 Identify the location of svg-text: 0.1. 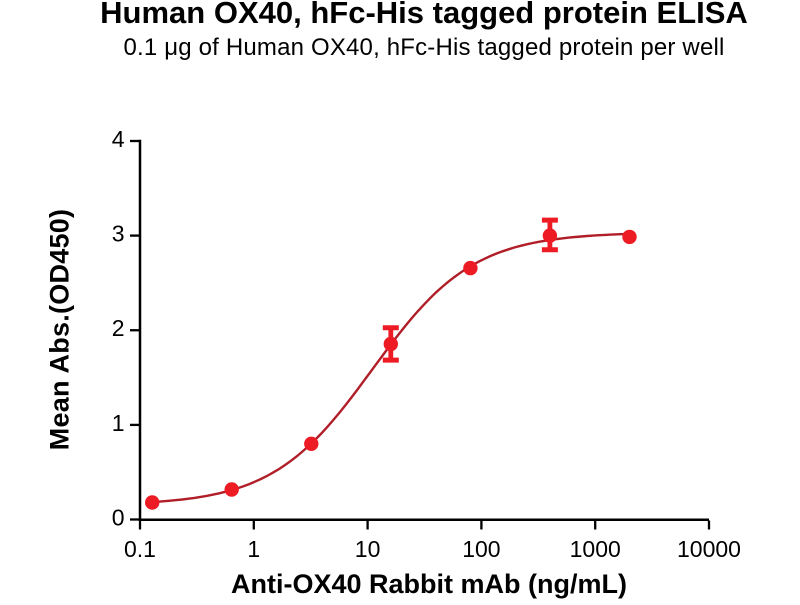
(140, 549).